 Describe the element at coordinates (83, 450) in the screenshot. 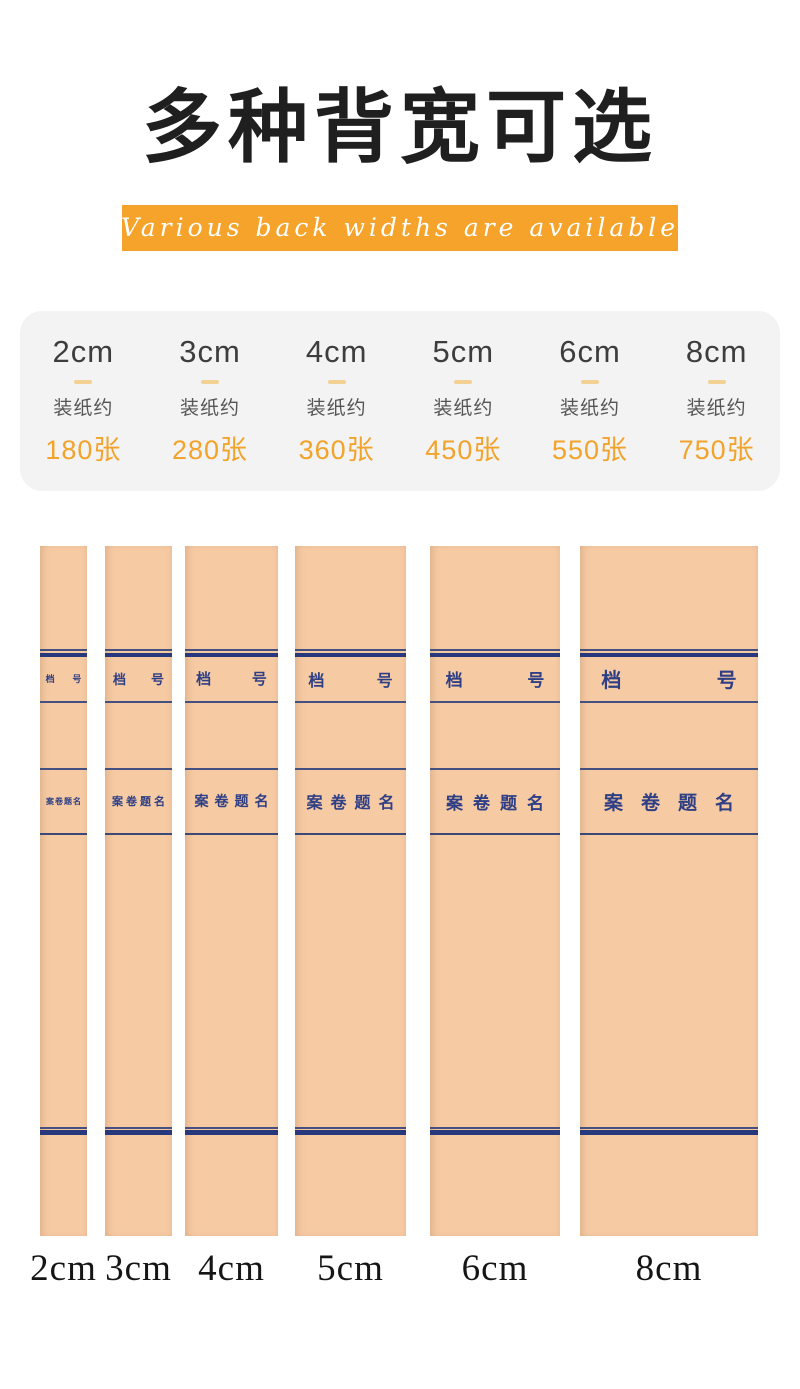

I see `sheet-count: 180张` at that location.